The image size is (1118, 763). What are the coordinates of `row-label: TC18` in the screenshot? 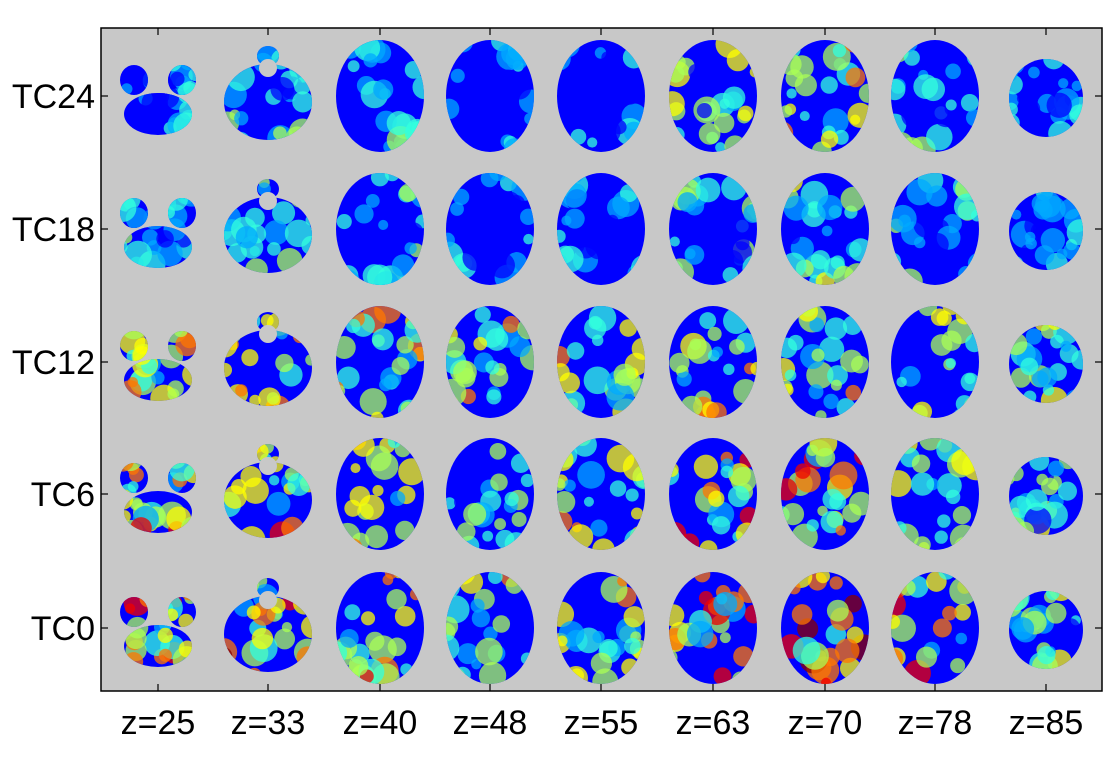 It's located at (53, 230).